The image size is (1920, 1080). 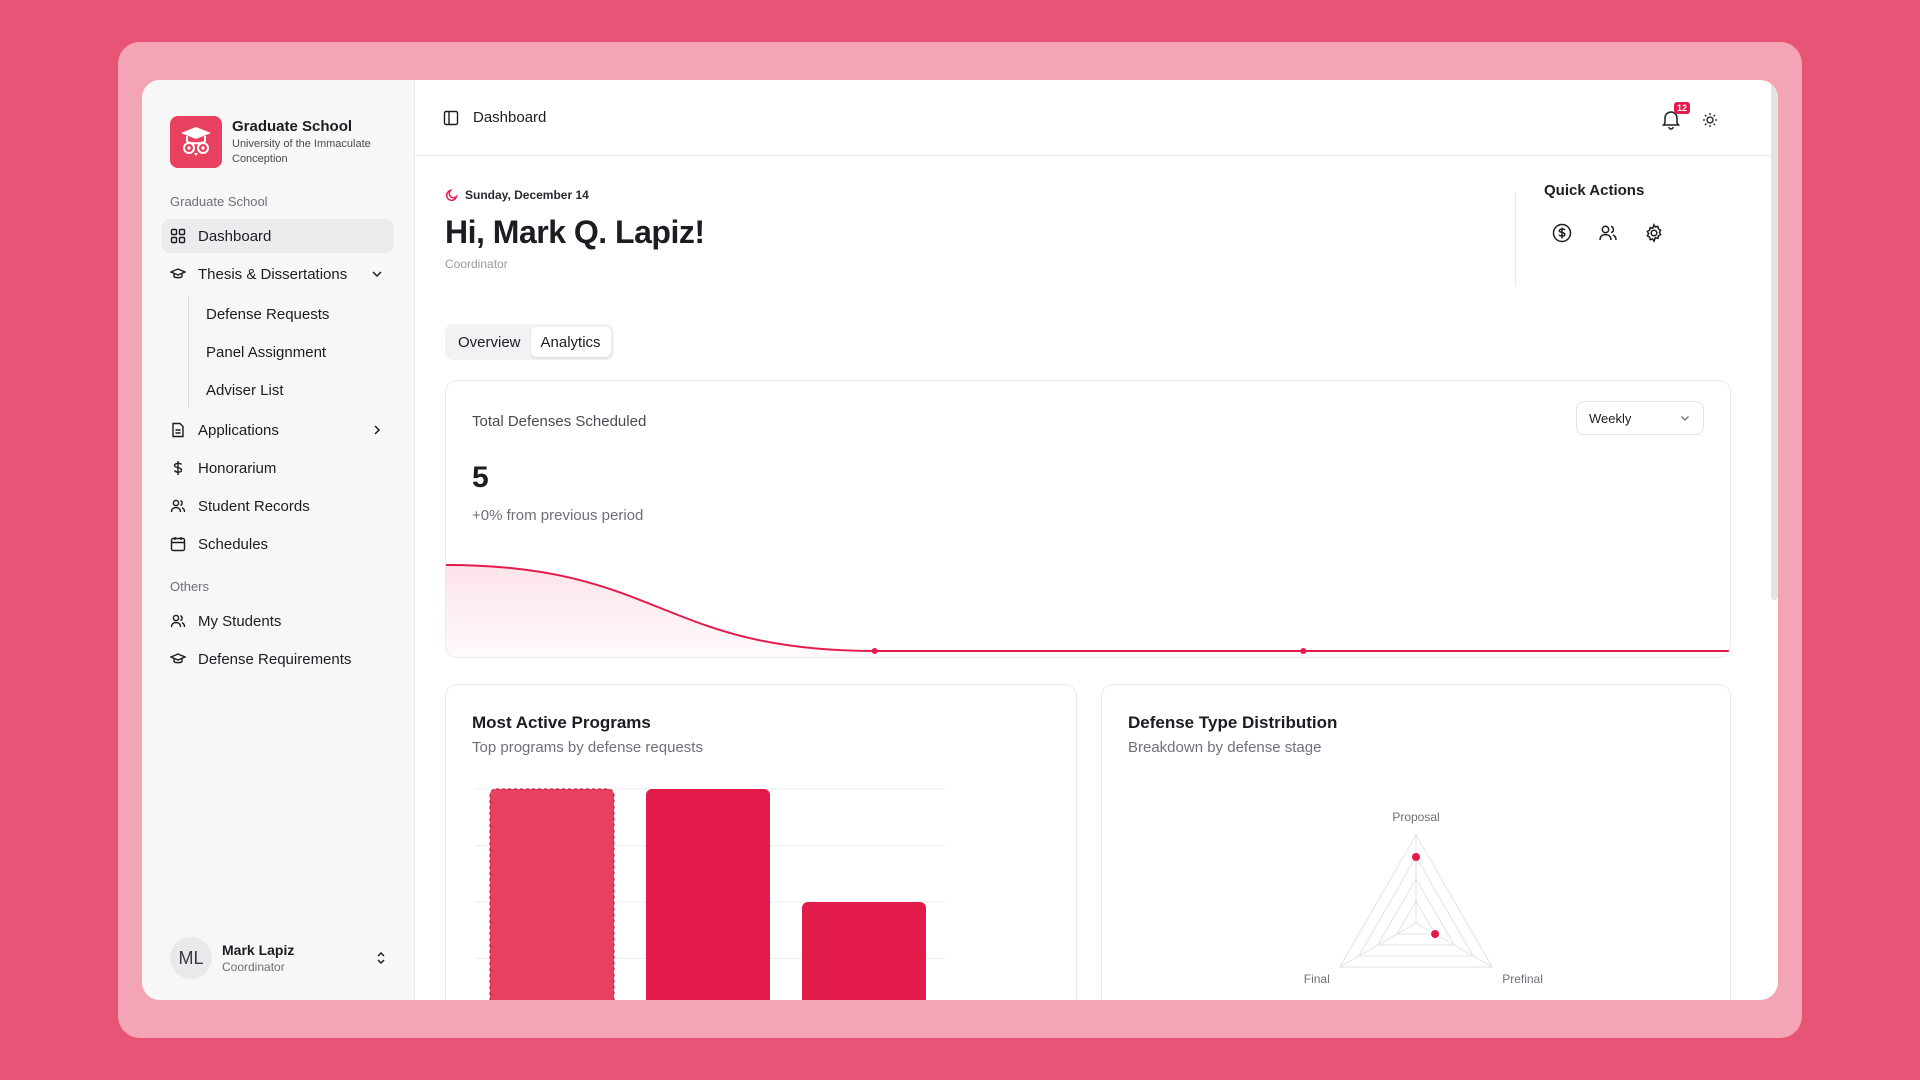 What do you see at coordinates (451, 118) in the screenshot?
I see `sidebar-toggle-icon` at bounding box center [451, 118].